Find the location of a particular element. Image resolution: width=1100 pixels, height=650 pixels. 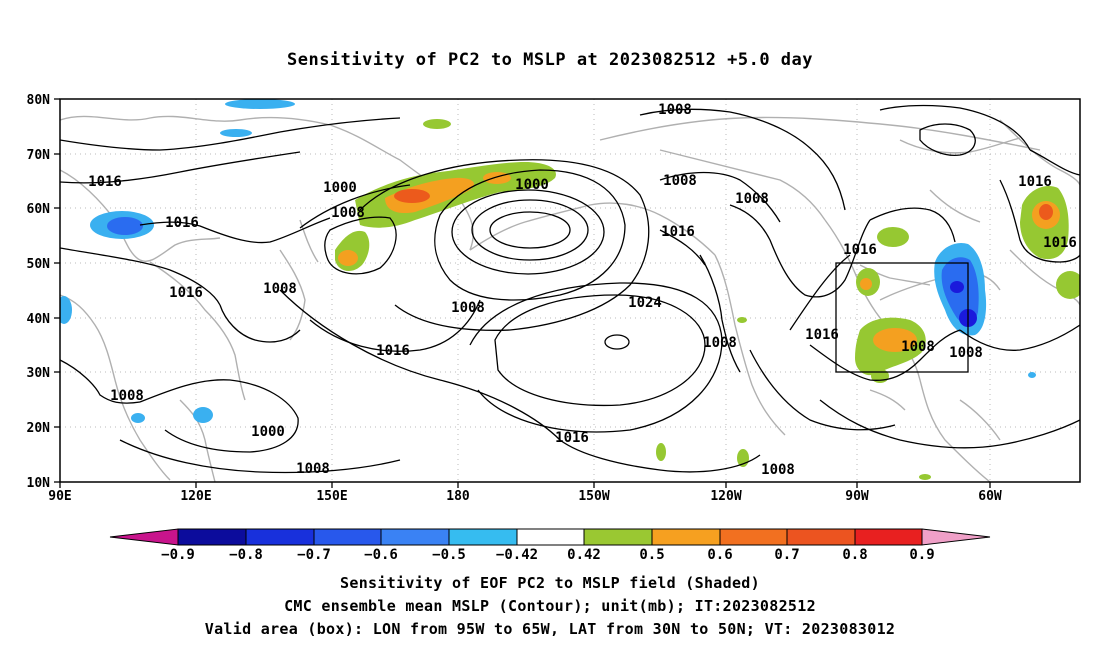

shade-neg-south is located at coordinates (203, 415).